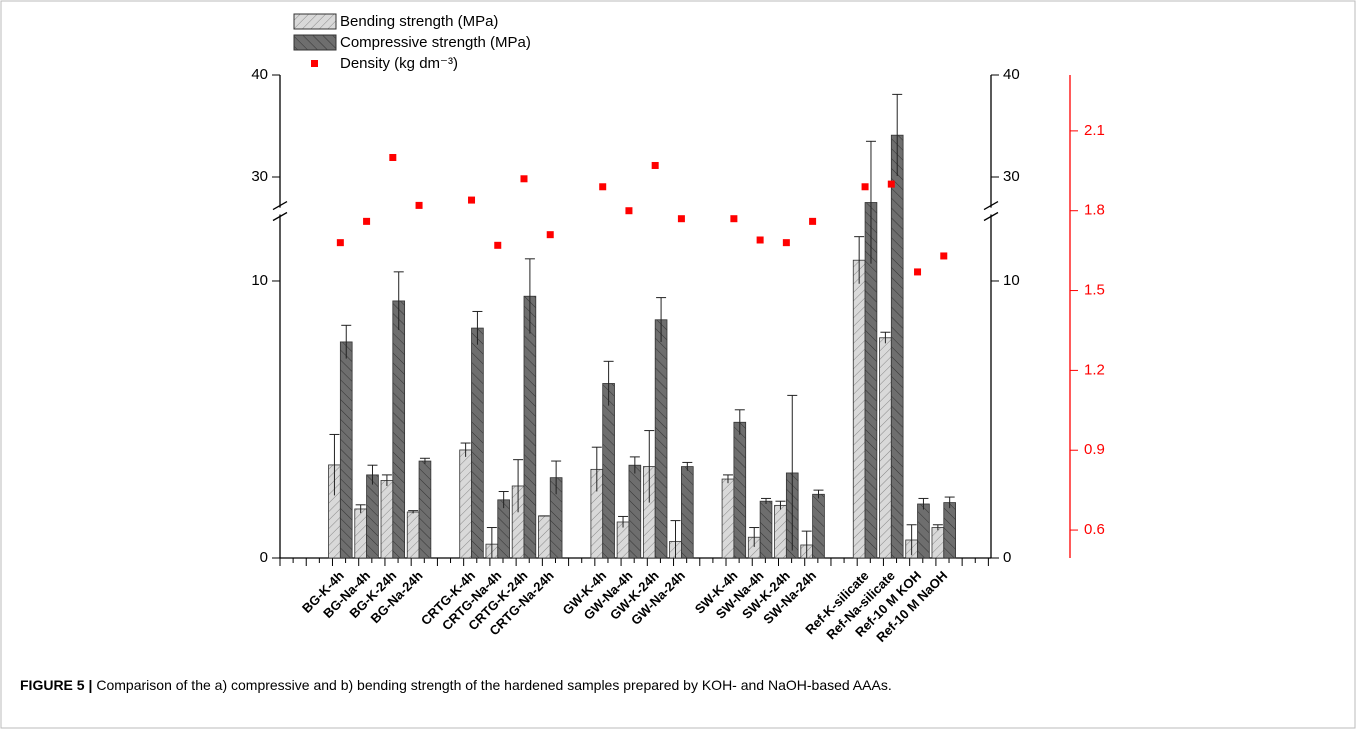 This screenshot has height=735, width=1356. I want to click on y2-tick-label: 1.5, so click(1094, 290).